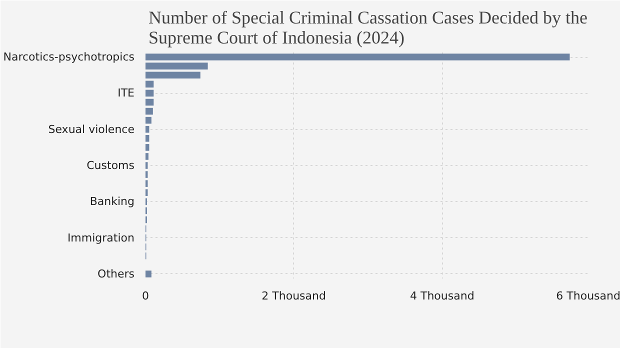 The image size is (620, 348). What do you see at coordinates (588, 296) in the screenshot?
I see `x-tick-label: 6 Thousand` at bounding box center [588, 296].